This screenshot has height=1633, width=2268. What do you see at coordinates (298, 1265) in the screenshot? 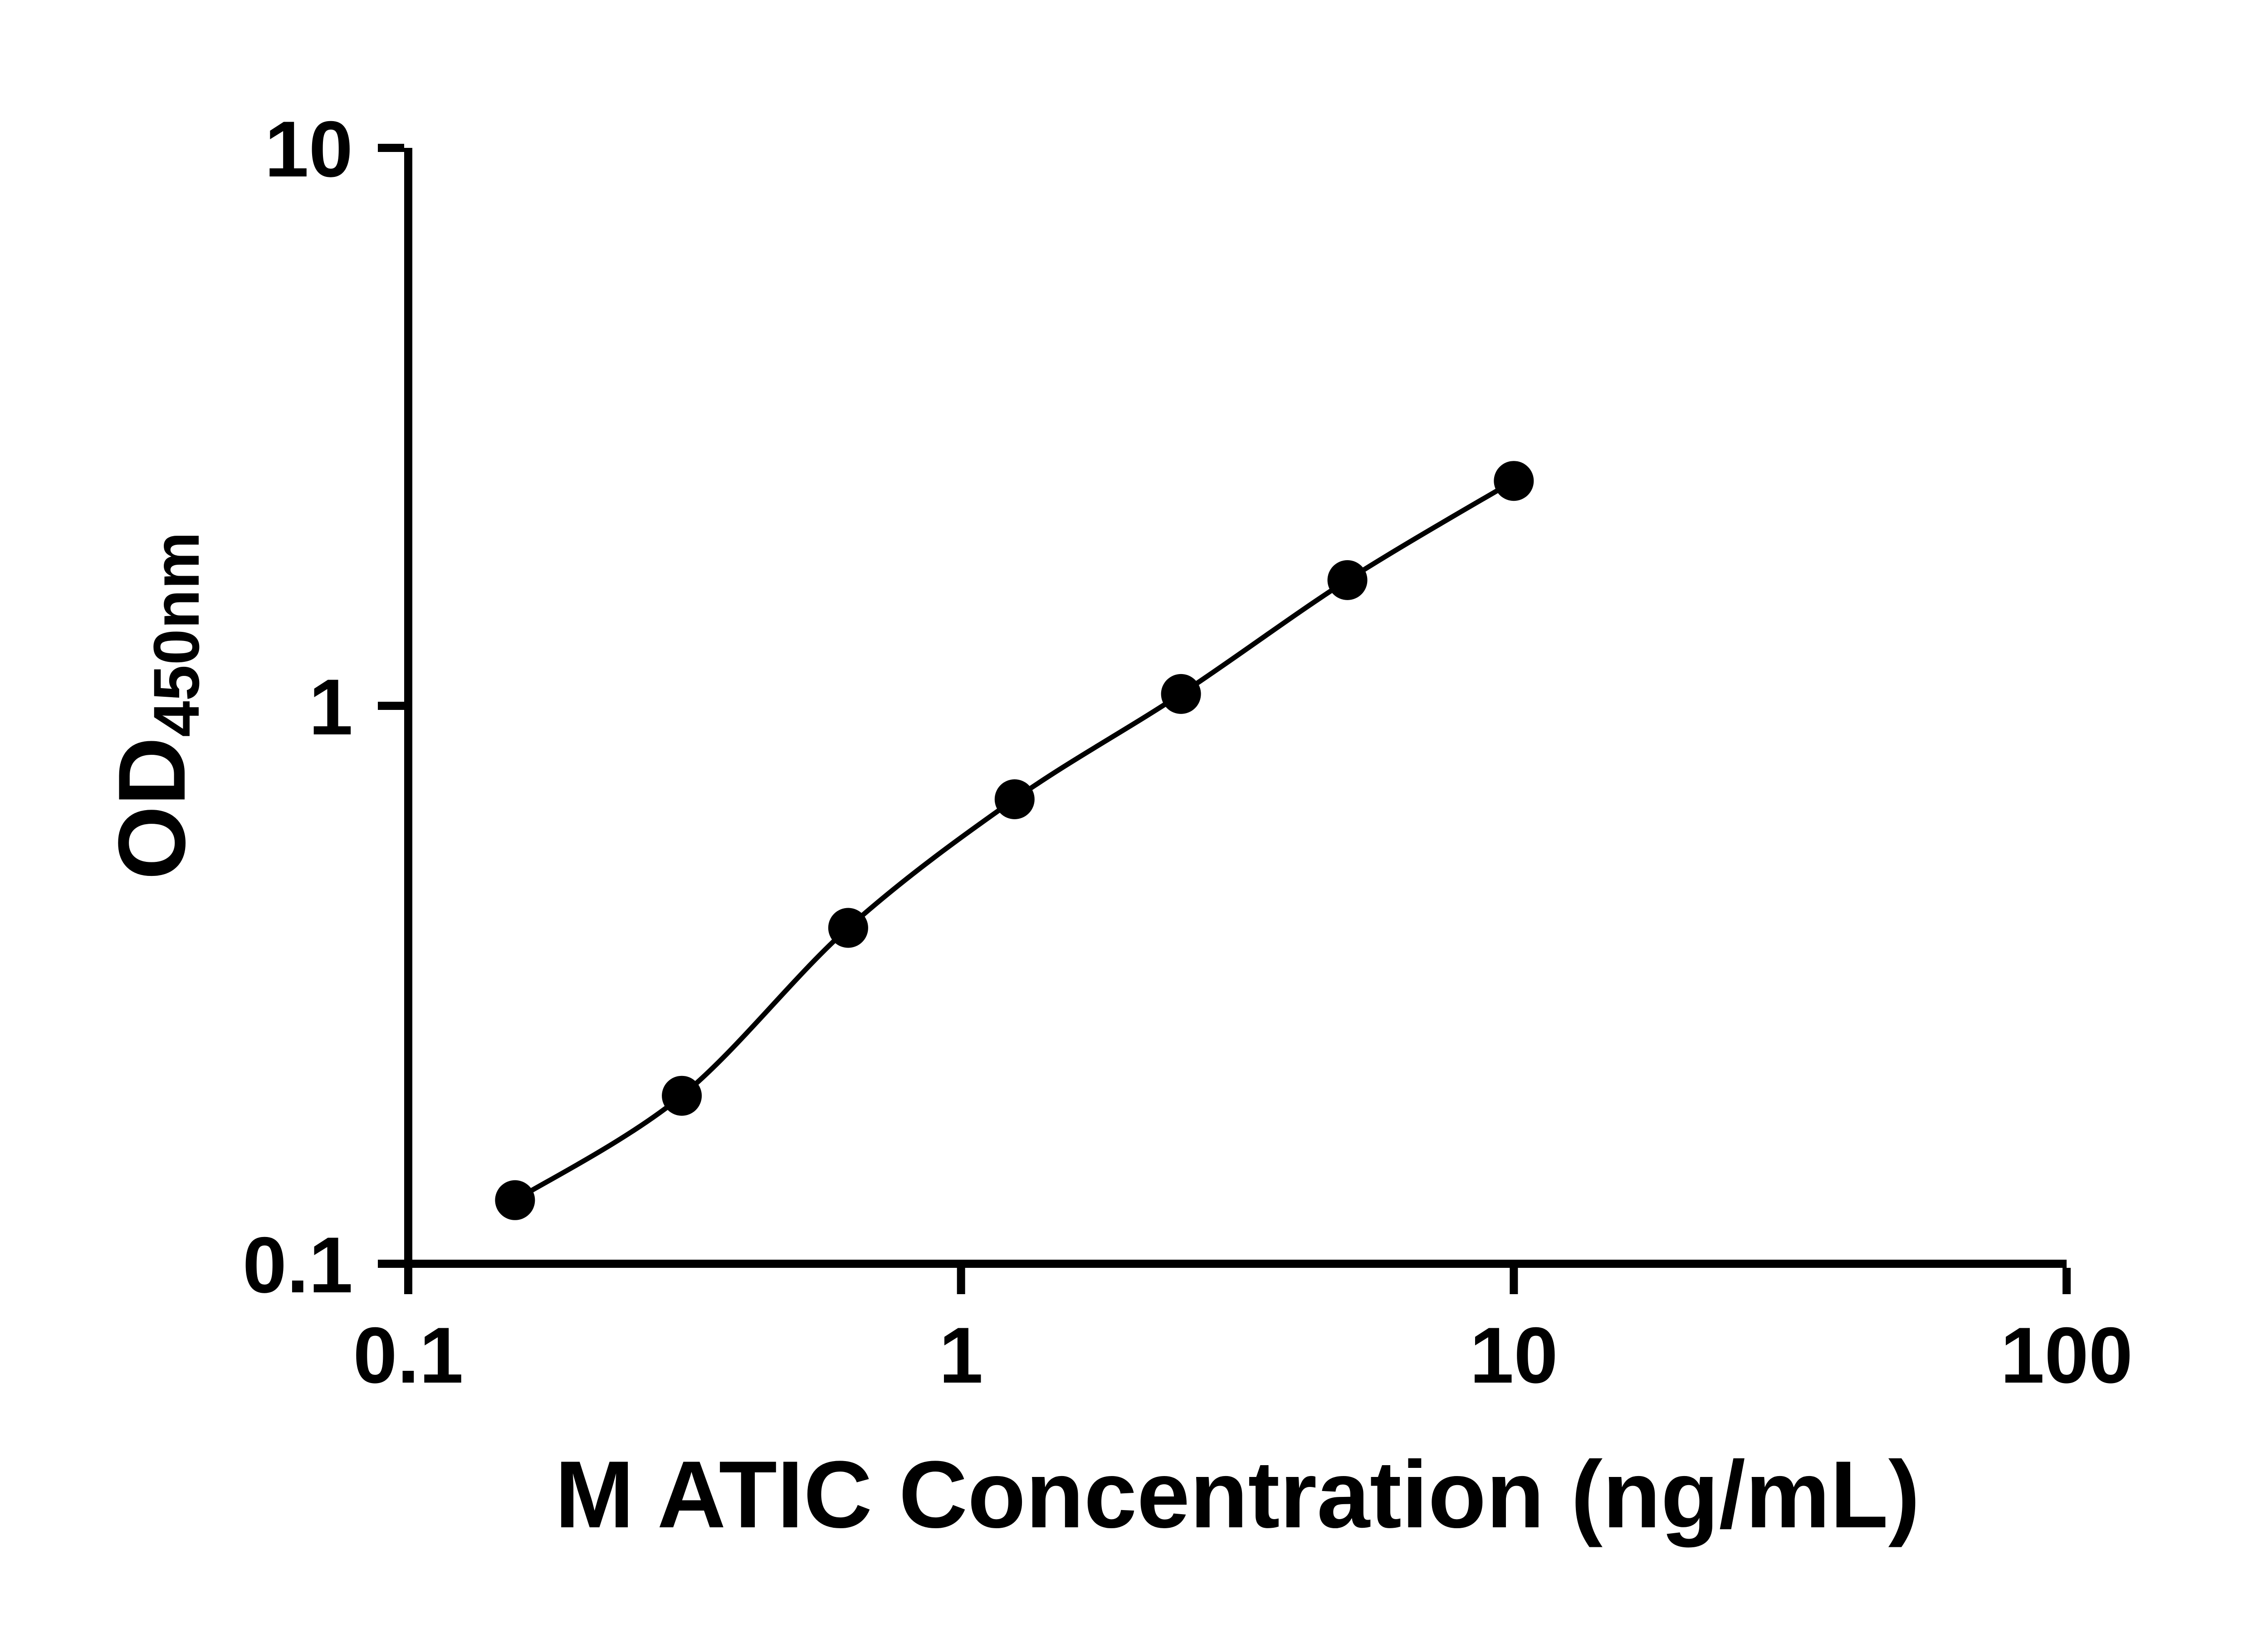
I see `y-tick-label: 0.1` at bounding box center [298, 1265].